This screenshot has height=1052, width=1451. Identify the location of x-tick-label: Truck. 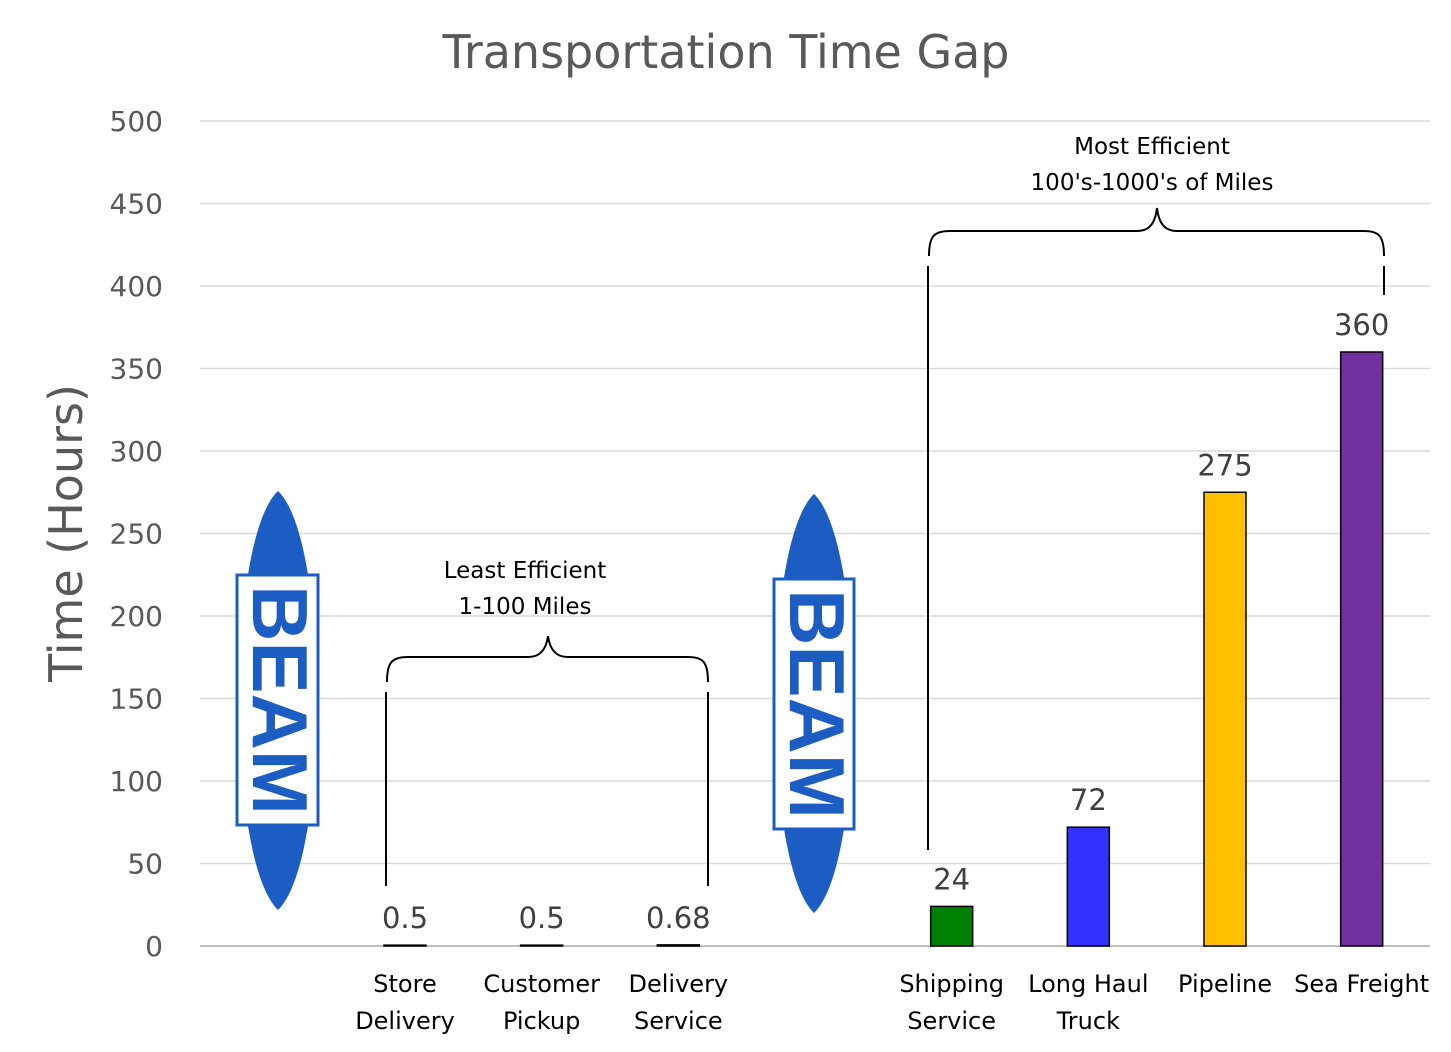
(1088, 1021).